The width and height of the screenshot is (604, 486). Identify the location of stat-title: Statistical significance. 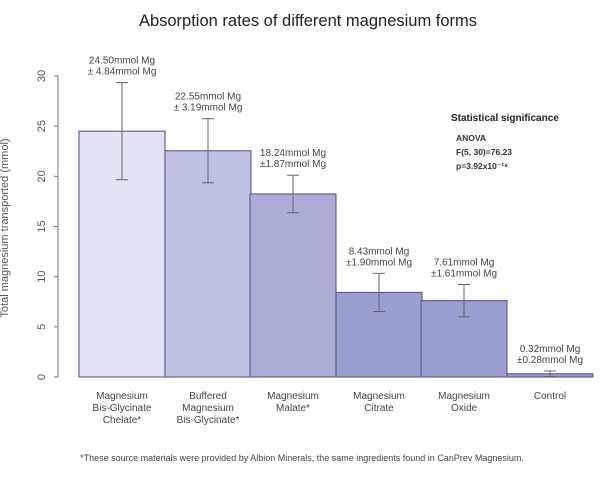
(505, 118).